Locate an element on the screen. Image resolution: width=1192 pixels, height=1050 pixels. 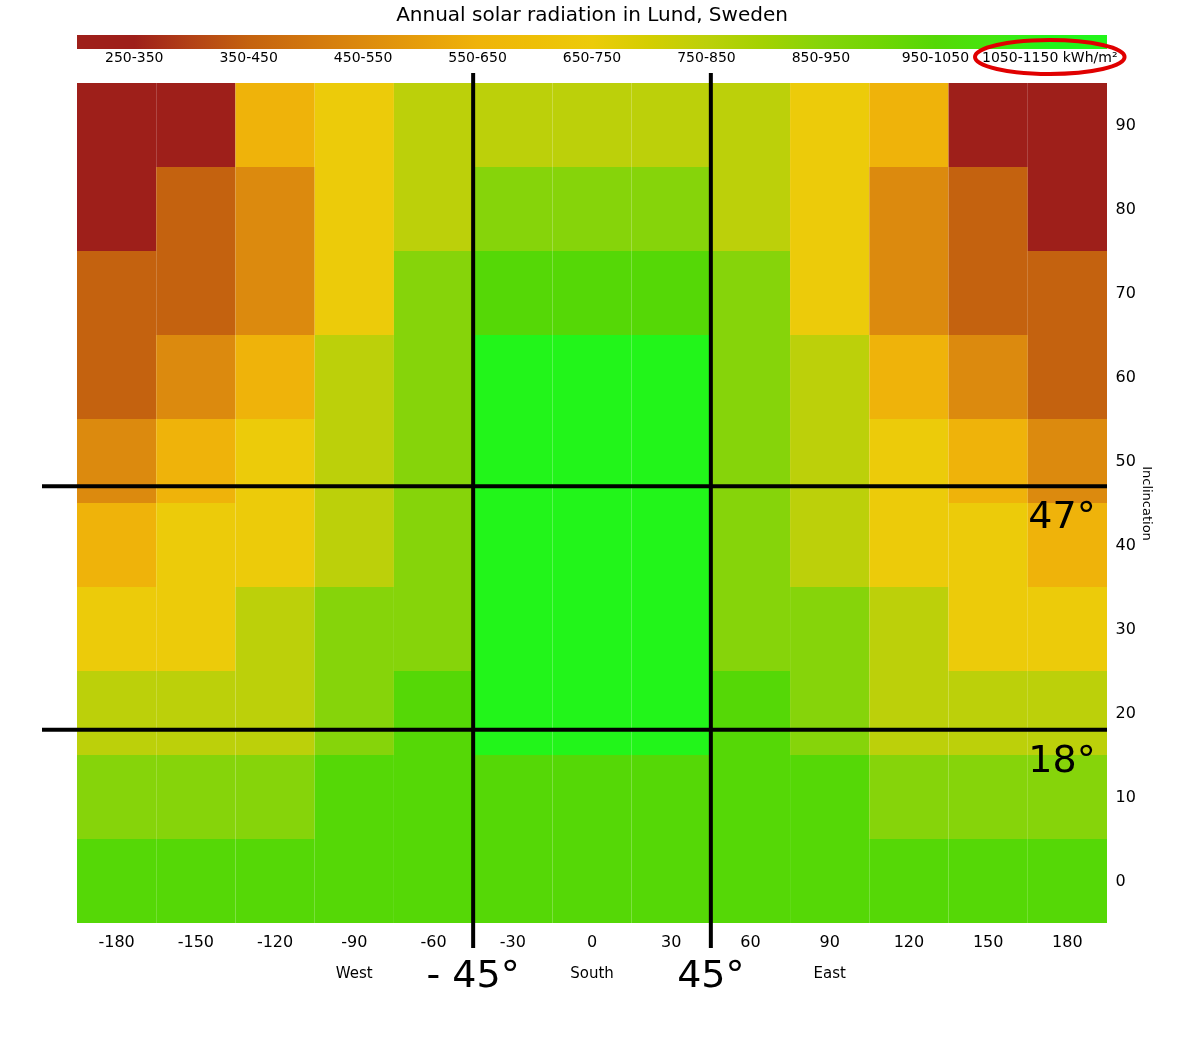
x-tick-label: -60 is located at coordinates (433, 941).